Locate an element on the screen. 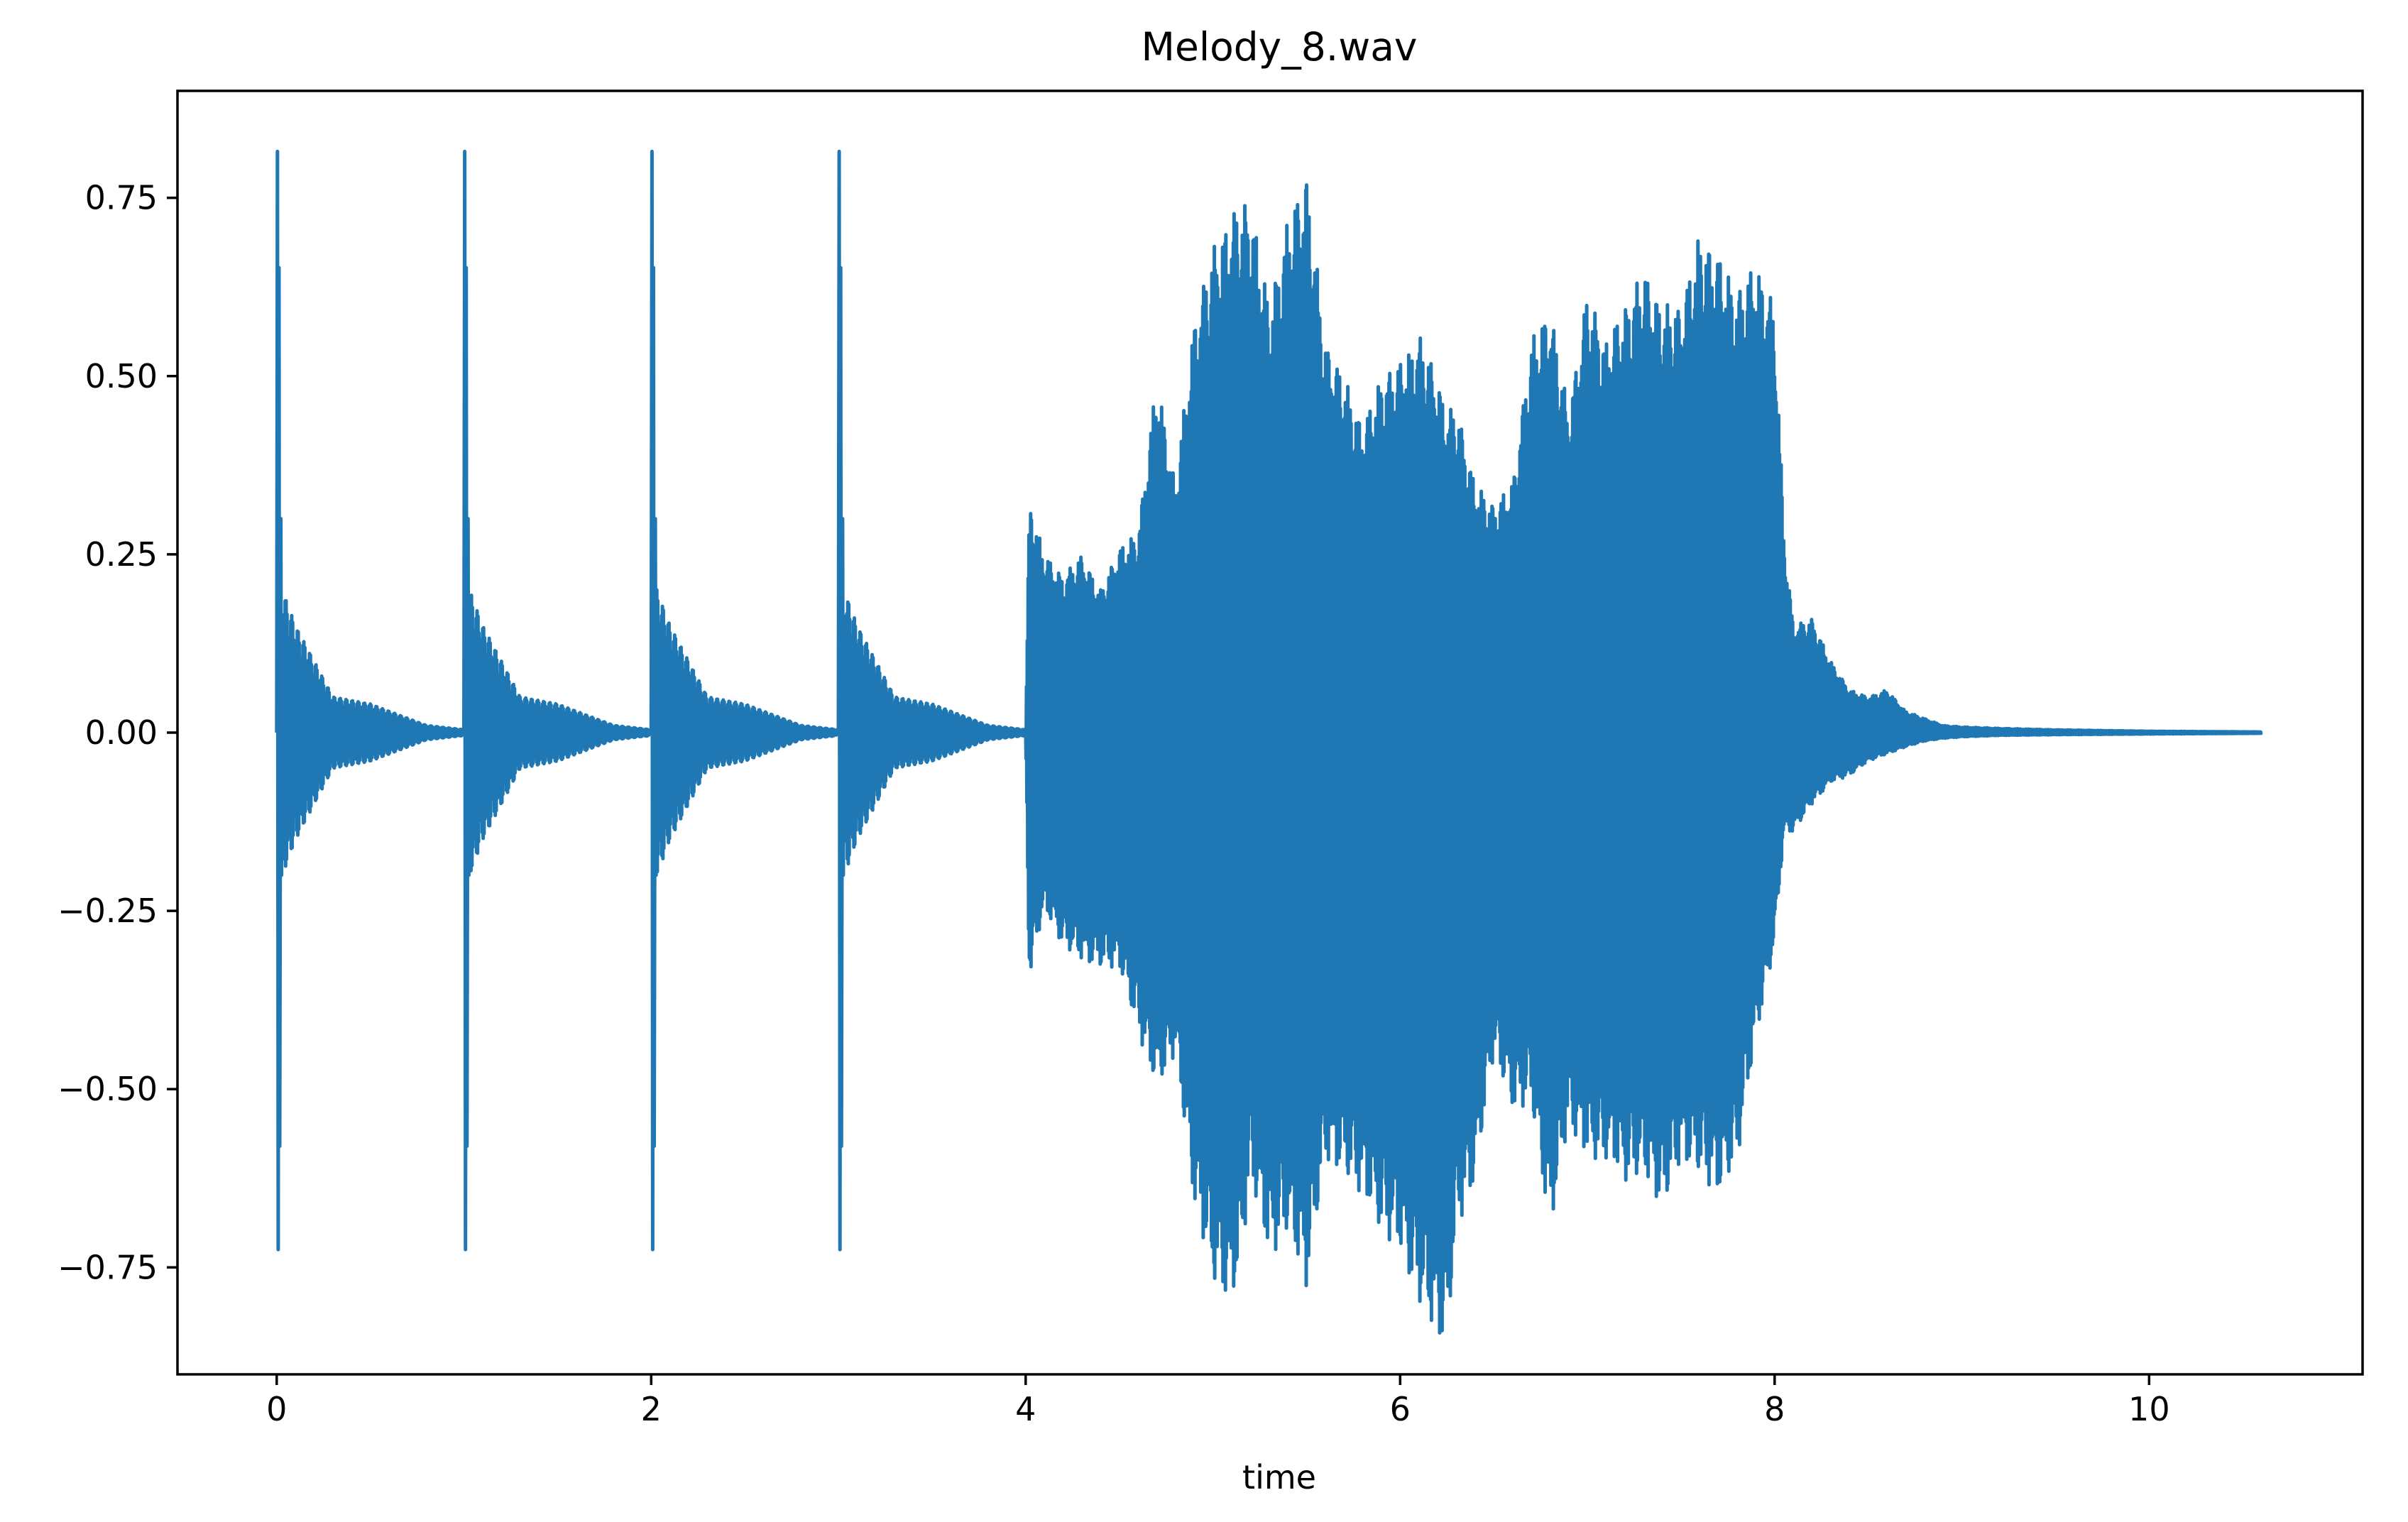  y-tick-label: −0.50 is located at coordinates (108, 1089).